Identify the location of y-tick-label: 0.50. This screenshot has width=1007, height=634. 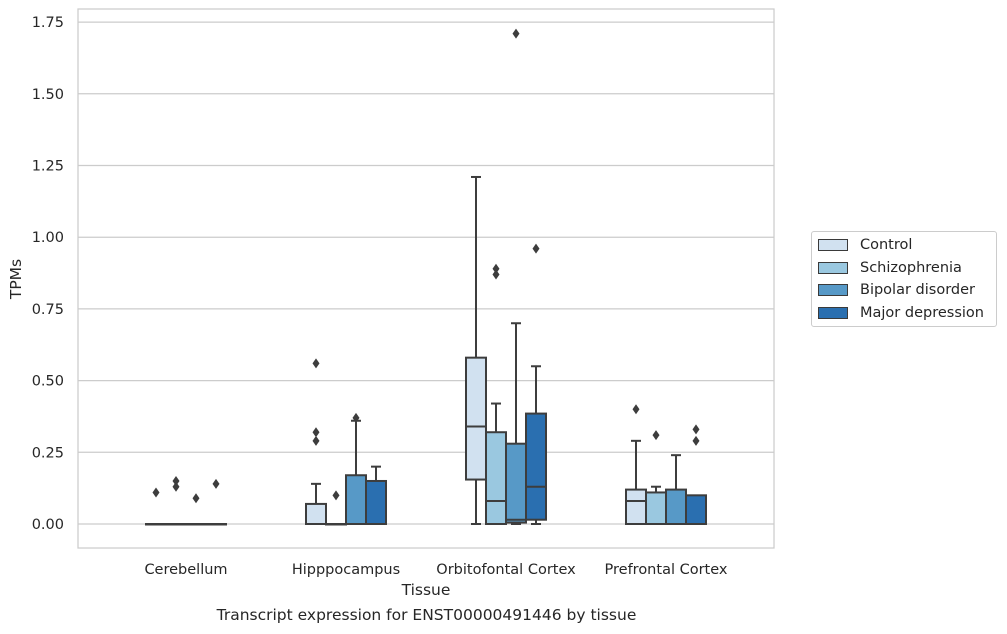
(48, 382).